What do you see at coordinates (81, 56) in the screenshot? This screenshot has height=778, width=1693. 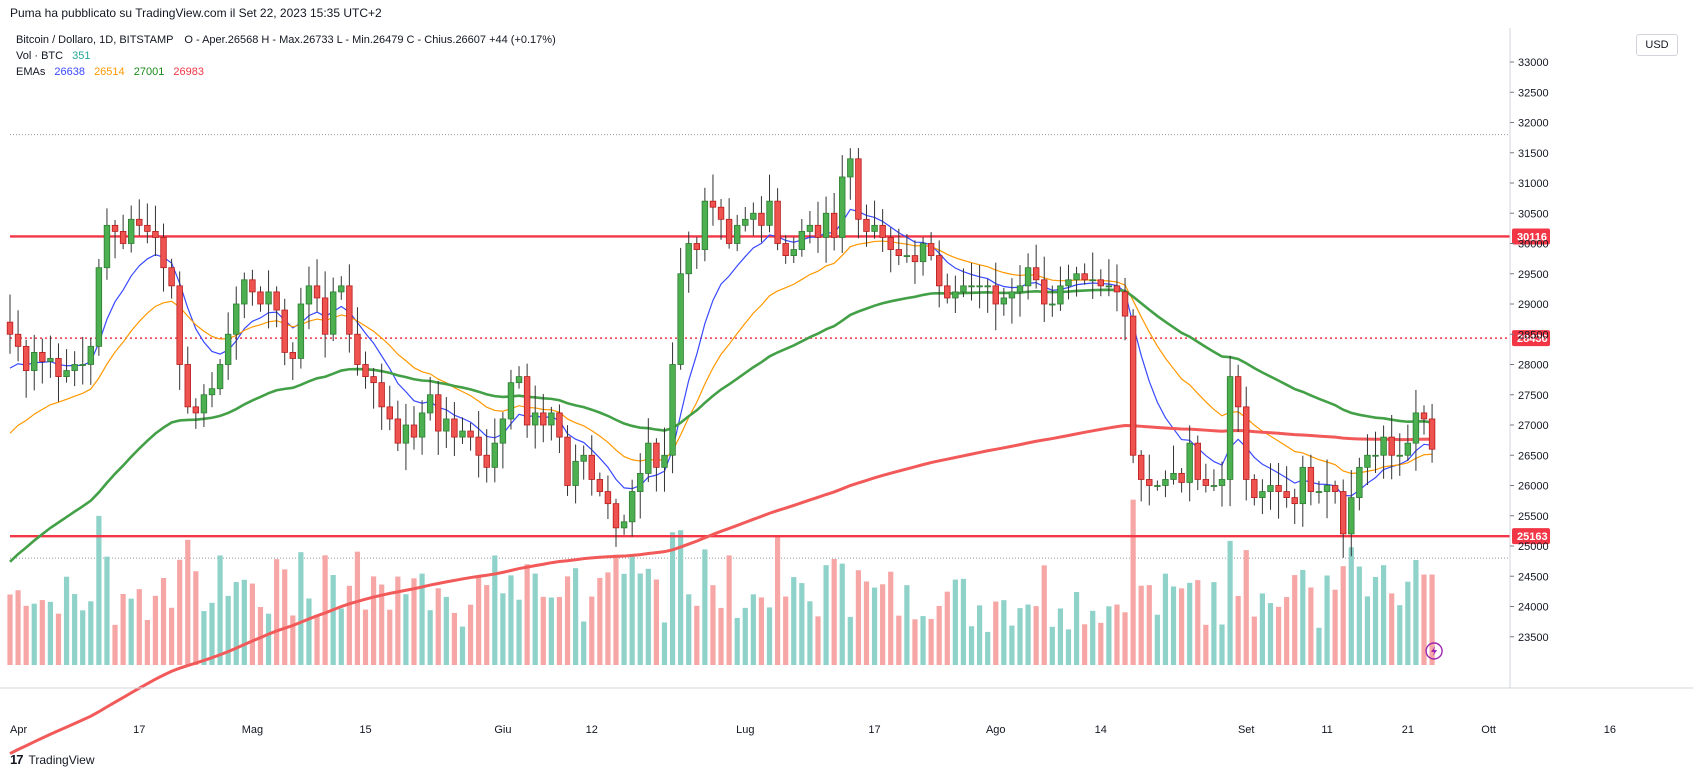 I see `volume-value: 351` at bounding box center [81, 56].